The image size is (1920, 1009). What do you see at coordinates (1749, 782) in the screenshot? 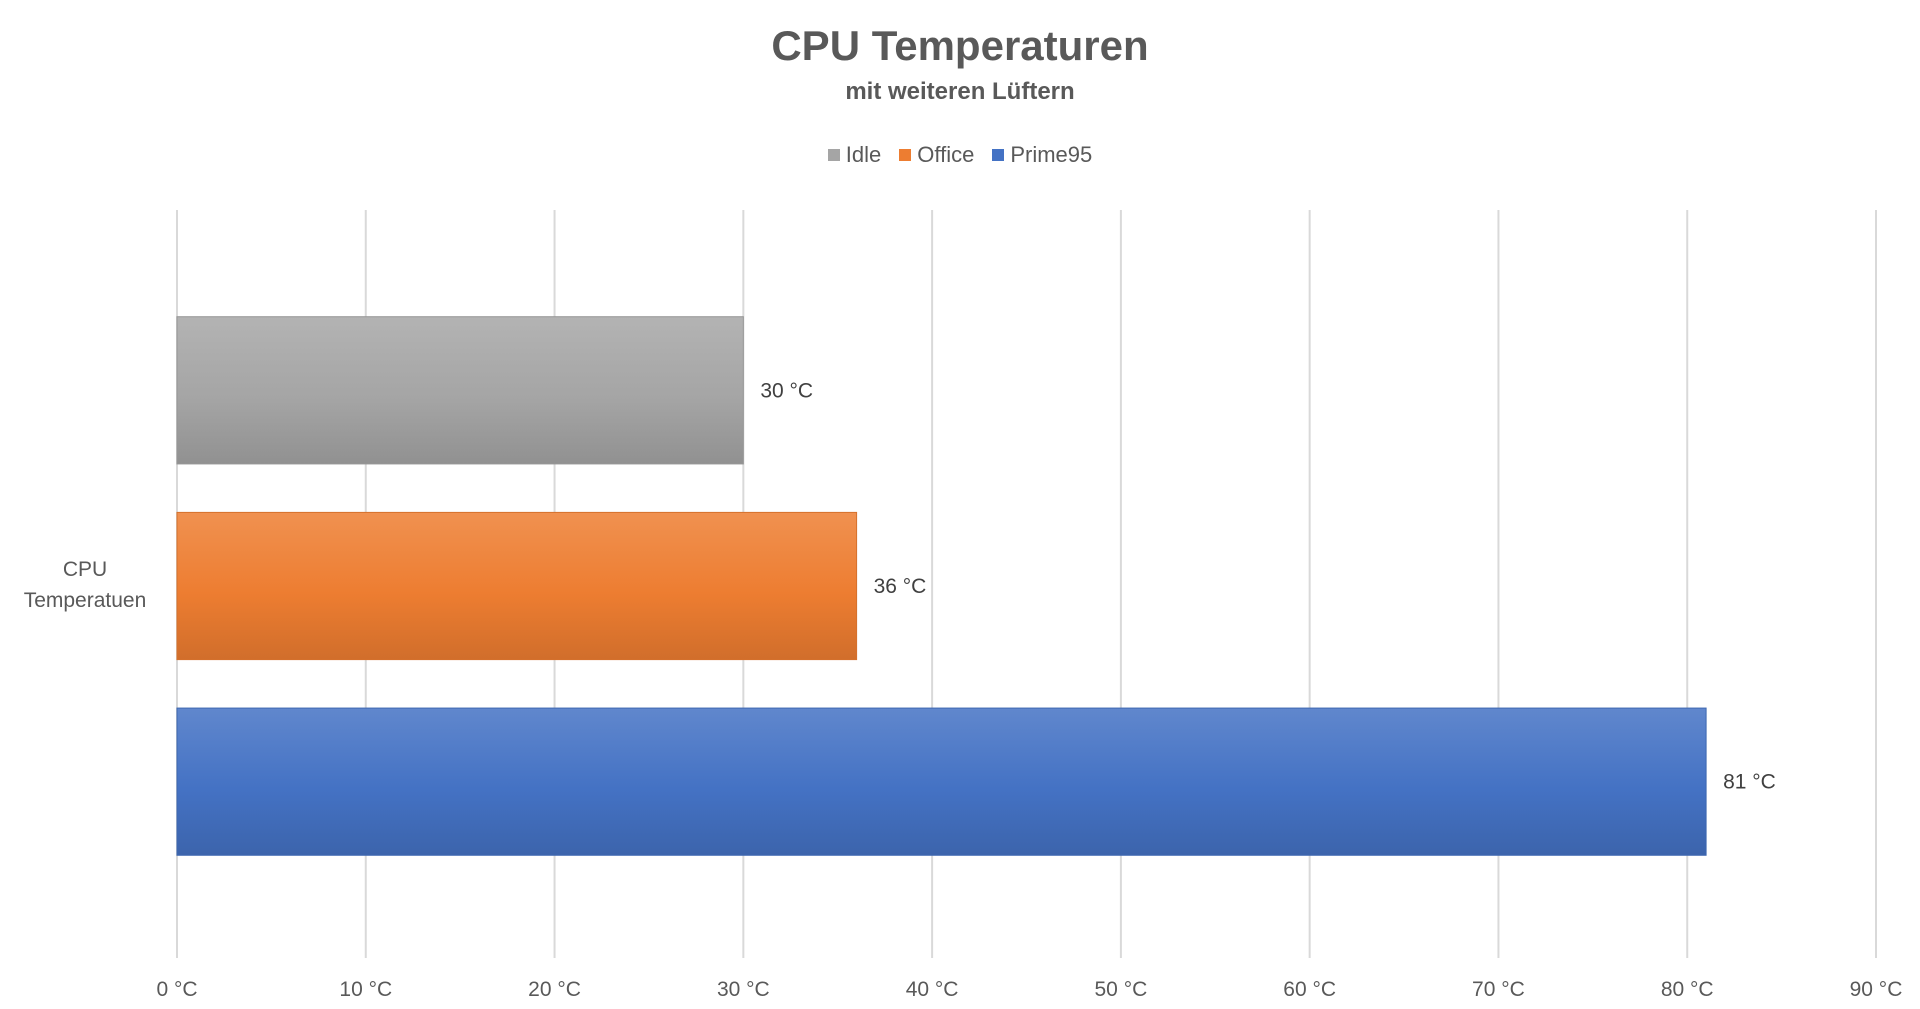
I see `data-label-prime95: 81 °C` at bounding box center [1749, 782].